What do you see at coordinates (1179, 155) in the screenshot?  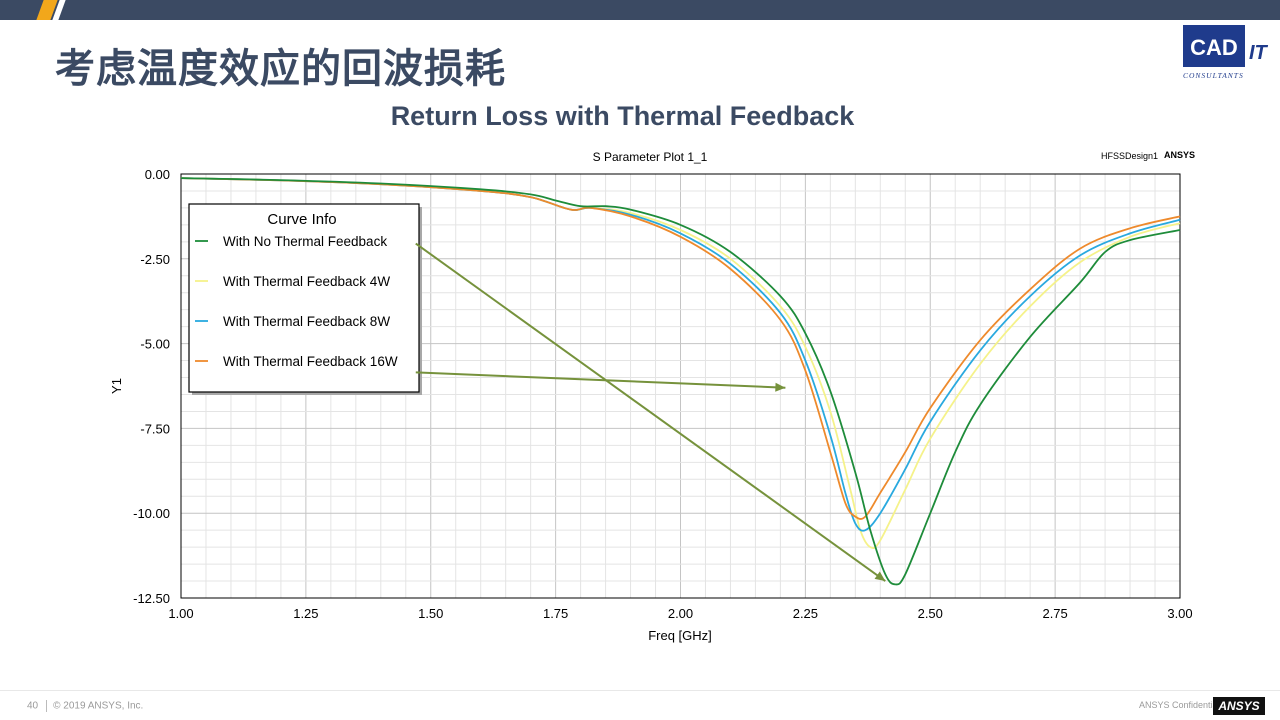 I see `ansys-chart-label: ANSYS` at bounding box center [1179, 155].